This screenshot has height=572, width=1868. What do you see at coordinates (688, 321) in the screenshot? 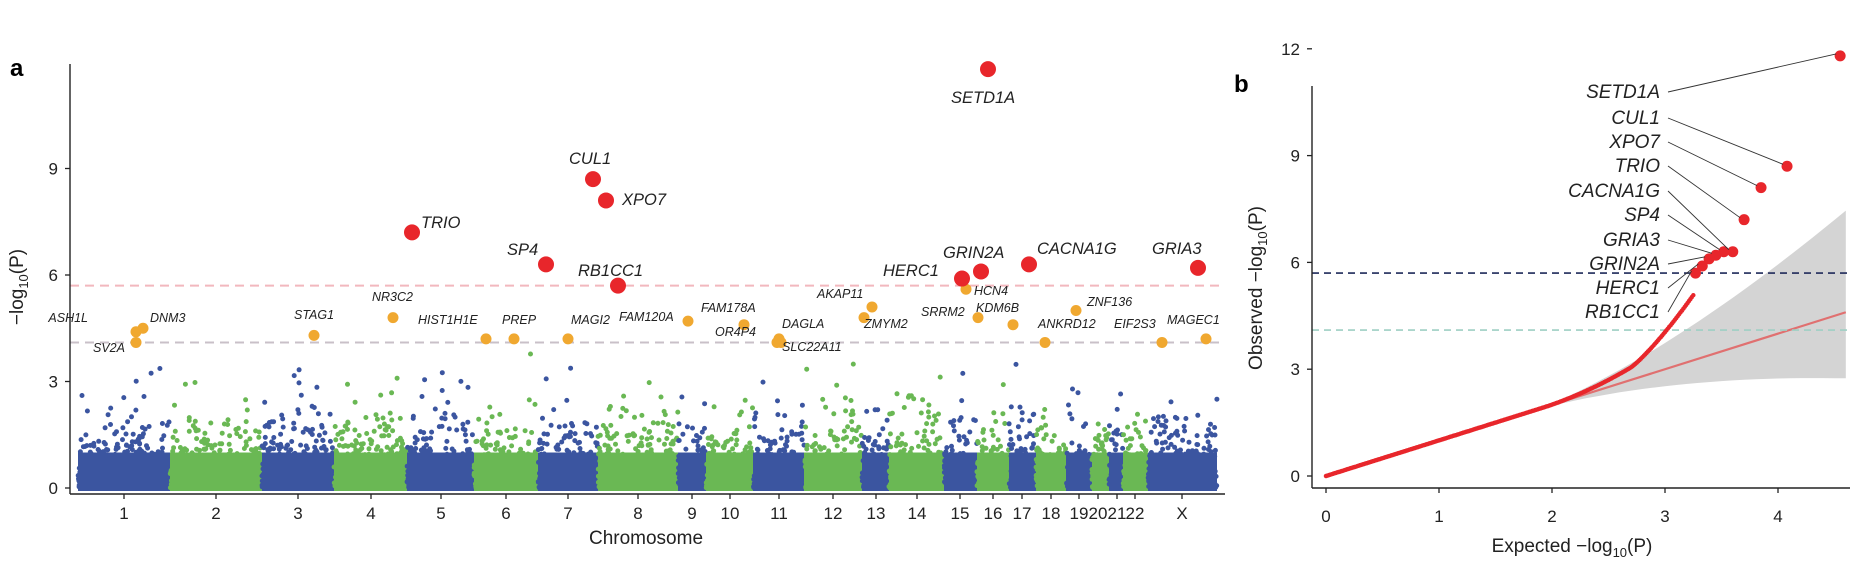
I see `point-fam120a` at bounding box center [688, 321].